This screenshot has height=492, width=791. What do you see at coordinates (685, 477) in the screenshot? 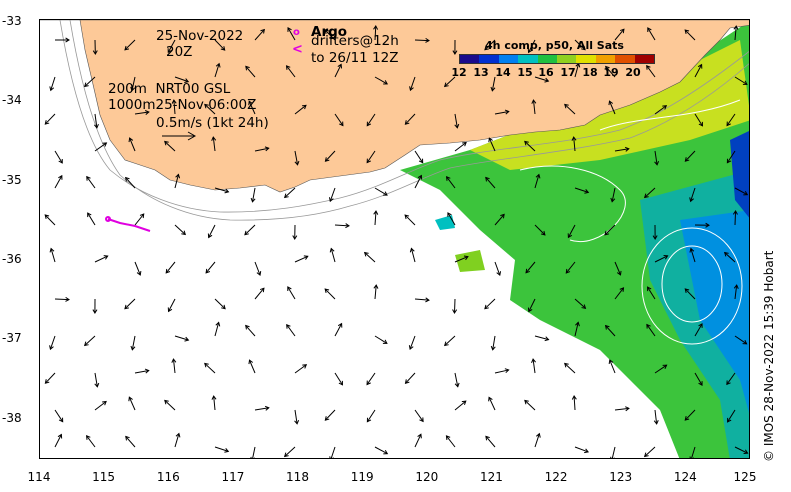
I see `x-tick: 124` at bounding box center [685, 477].